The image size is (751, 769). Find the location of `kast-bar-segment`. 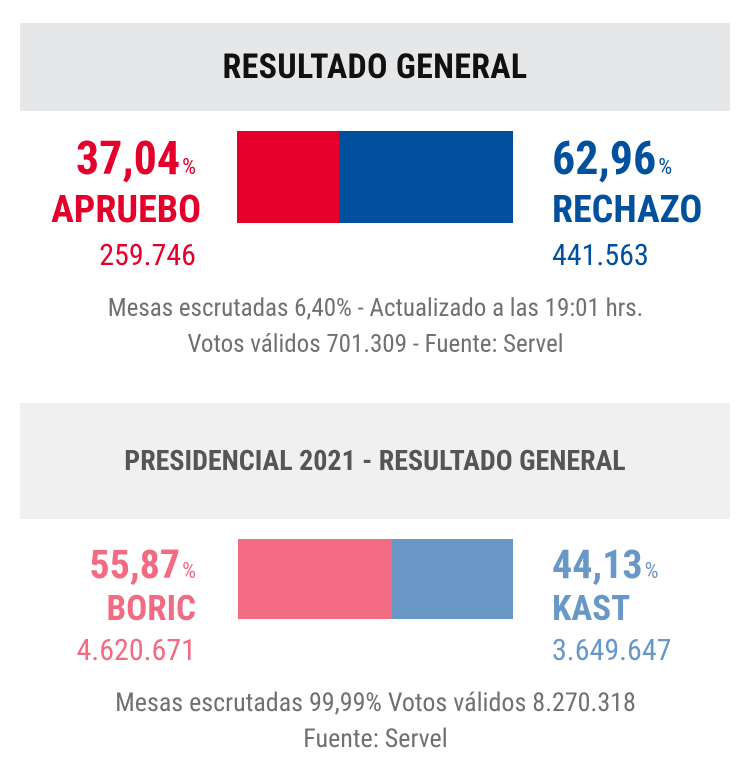

kast-bar-segment is located at coordinates (452, 579).